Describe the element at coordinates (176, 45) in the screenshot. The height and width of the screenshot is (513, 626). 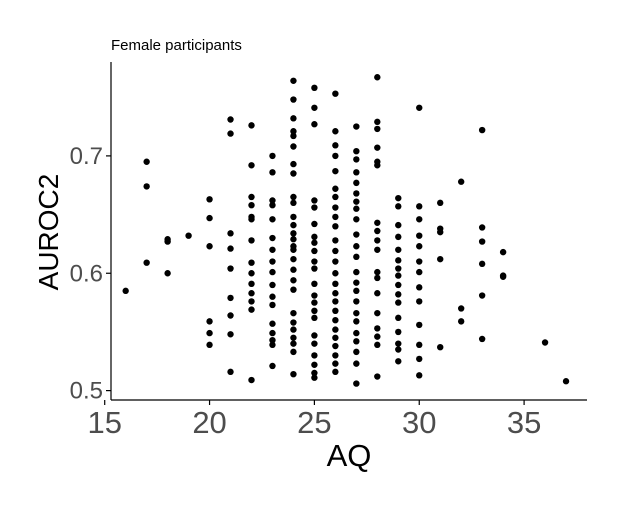
I see `chart-title: Female participants` at that location.